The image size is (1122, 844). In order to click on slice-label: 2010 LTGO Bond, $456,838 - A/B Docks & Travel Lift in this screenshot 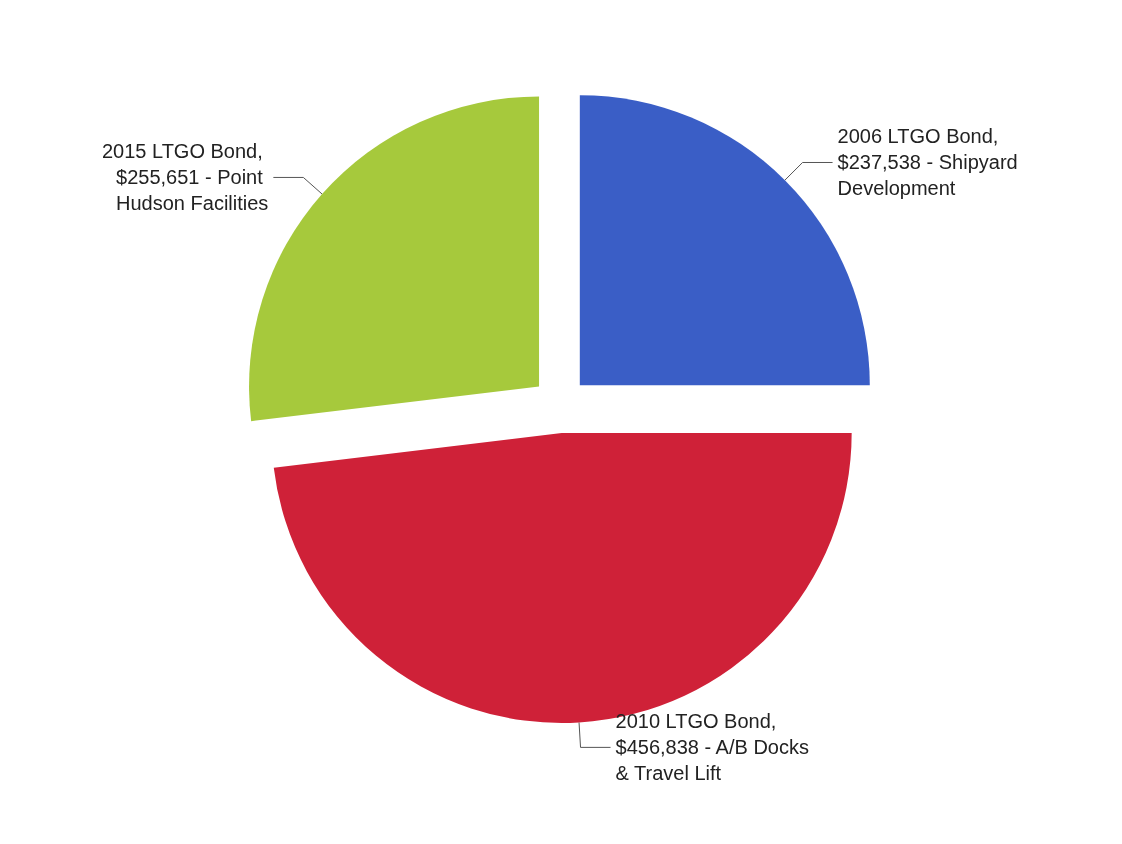, I will do `click(715, 747)`.